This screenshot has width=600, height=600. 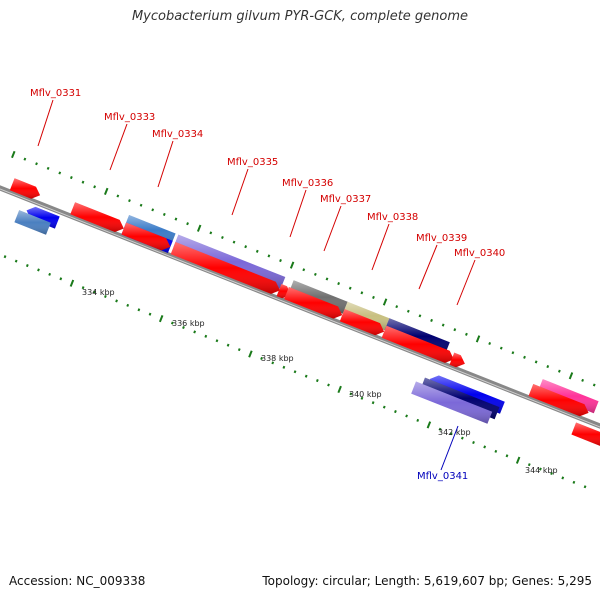 I want to click on gene-label: Mflv_0334, so click(x=177, y=134).